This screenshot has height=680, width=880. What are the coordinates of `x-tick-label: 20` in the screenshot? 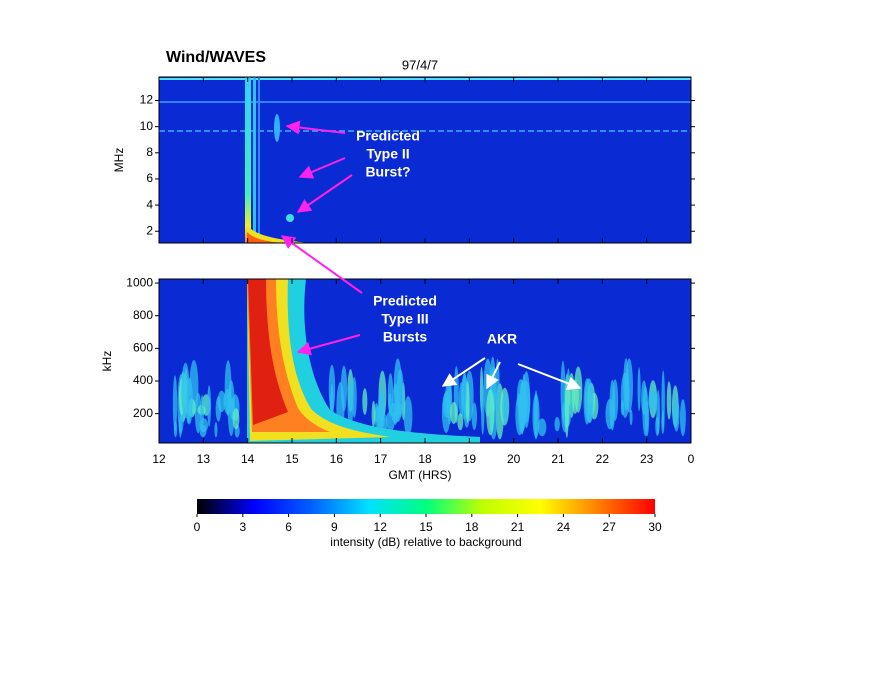 It's located at (514, 459).